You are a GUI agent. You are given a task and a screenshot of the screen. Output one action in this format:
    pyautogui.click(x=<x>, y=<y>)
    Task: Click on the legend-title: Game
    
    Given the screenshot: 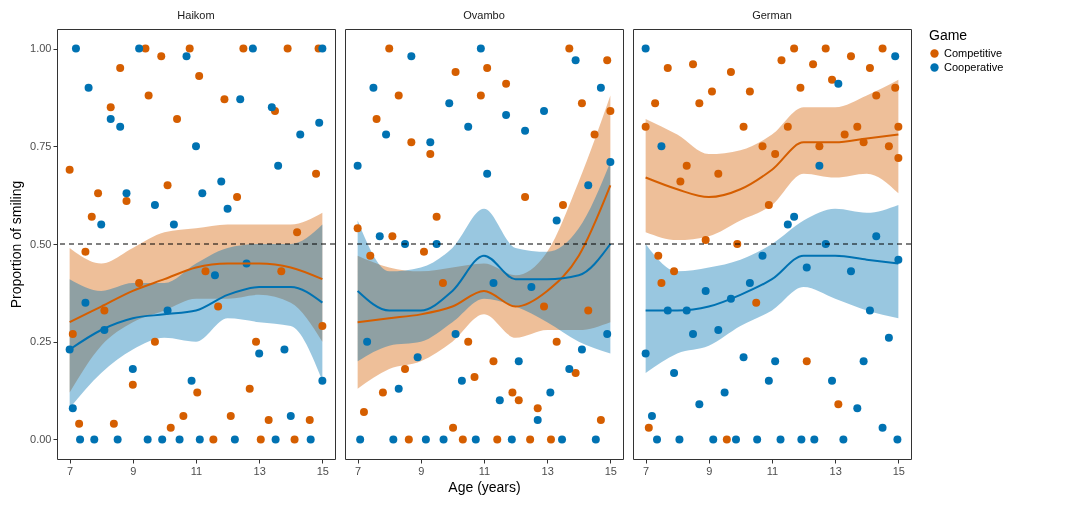 What is the action you would take?
    pyautogui.click(x=948, y=35)
    